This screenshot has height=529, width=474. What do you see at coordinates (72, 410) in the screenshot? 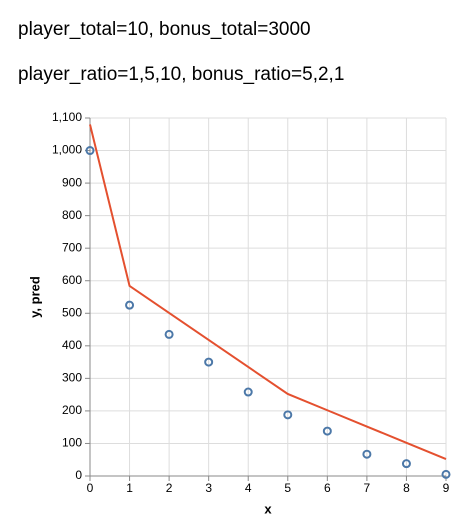
I see `y-tick-label: 200` at bounding box center [72, 410].